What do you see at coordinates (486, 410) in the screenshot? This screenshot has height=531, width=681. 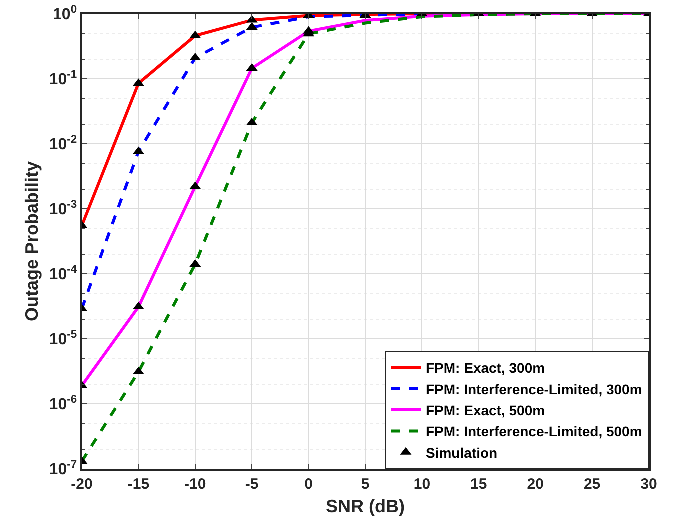 I see `legend-label: FPM: Exact, 500m` at bounding box center [486, 410].